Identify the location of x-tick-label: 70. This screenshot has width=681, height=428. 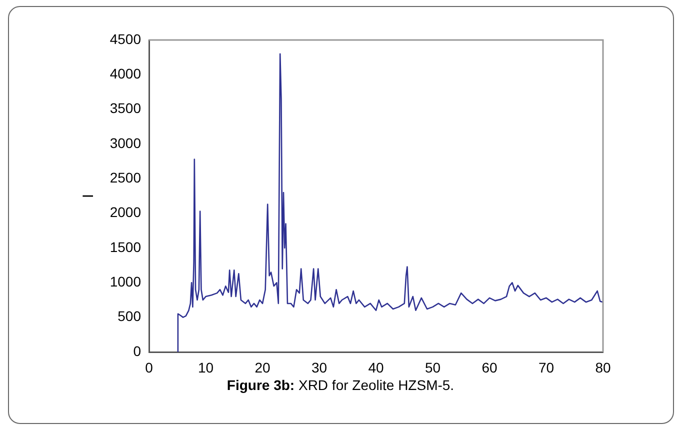
(546, 367).